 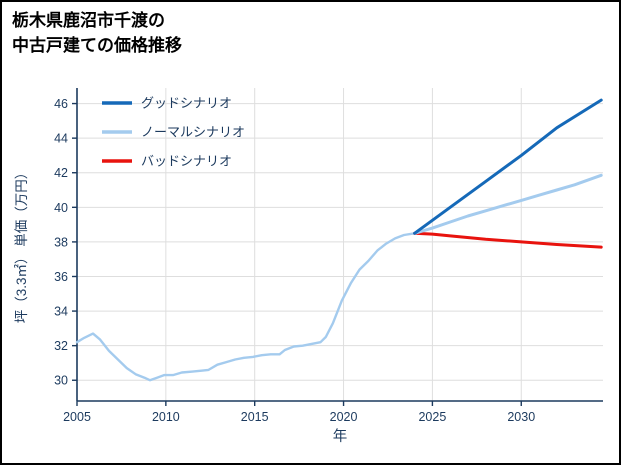 What do you see at coordinates (61, 277) in the screenshot?
I see `y-tick-label: 36` at bounding box center [61, 277].